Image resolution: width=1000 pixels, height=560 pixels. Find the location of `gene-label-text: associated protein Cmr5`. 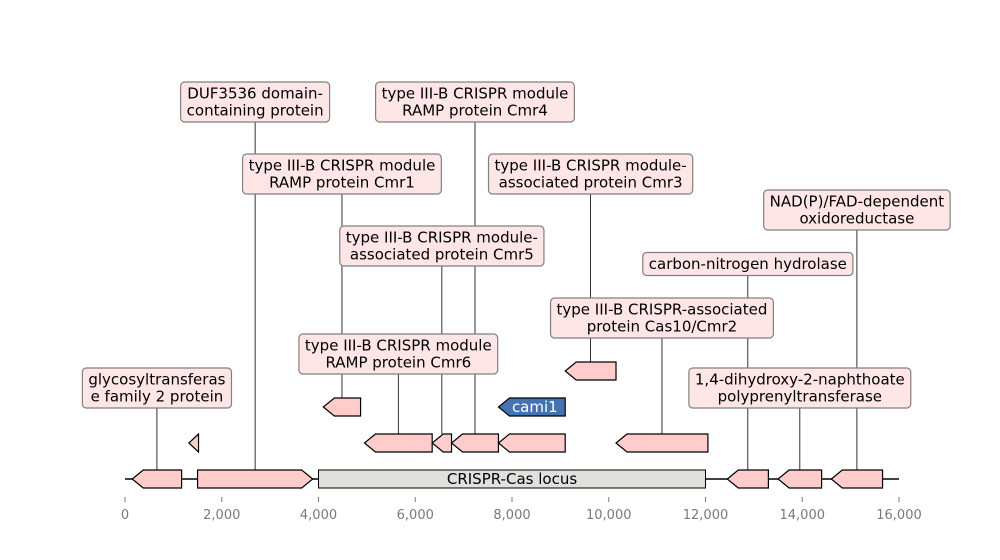

gene-label-text: associated protein Cmr5 is located at coordinates (442, 255).